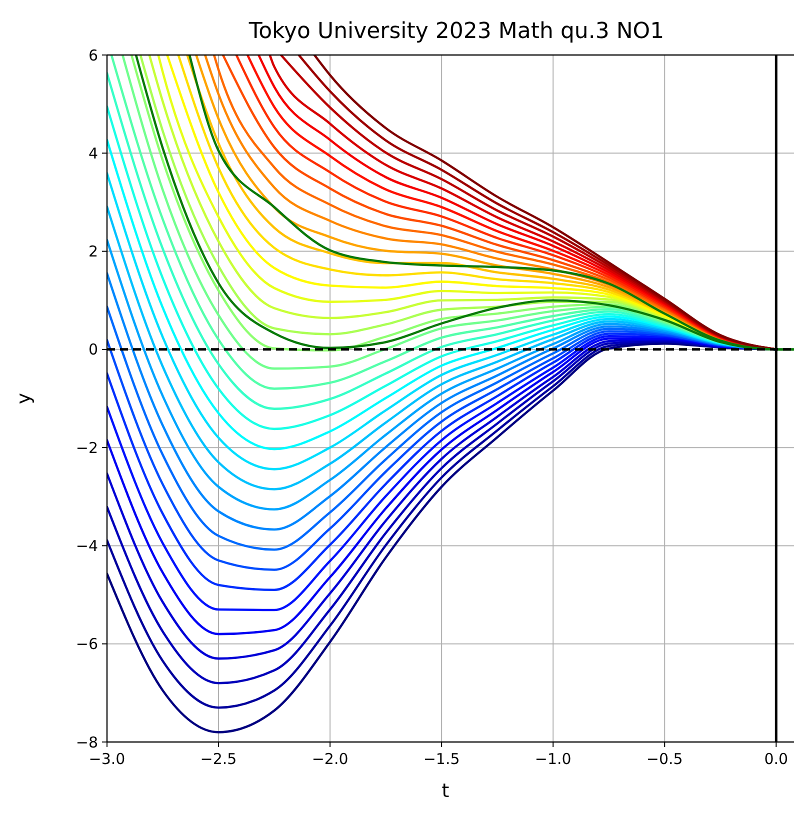 Image resolution: width=794 pixels, height=823 pixels. What do you see at coordinates (24, 398) in the screenshot?
I see `y-axis-title: y` at bounding box center [24, 398].